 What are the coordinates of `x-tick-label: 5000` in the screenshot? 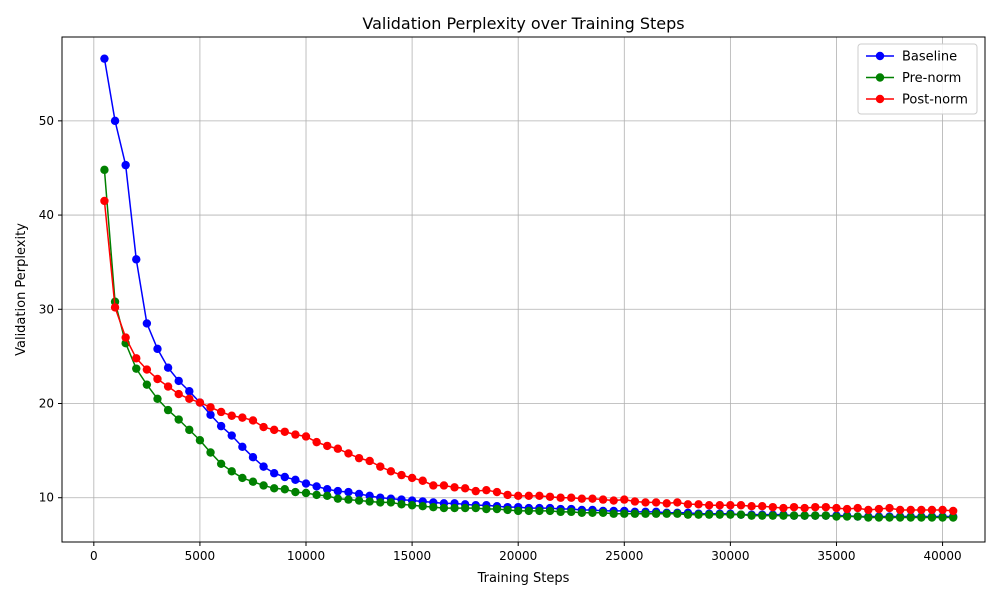 It's located at (200, 556).